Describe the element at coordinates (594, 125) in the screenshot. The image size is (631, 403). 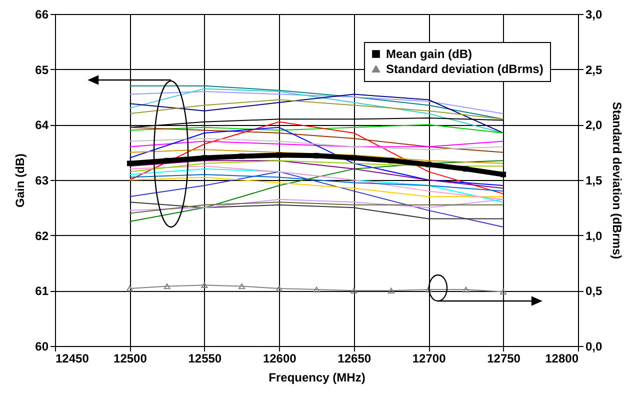
I see `y2-tick-label: 2,0` at that location.